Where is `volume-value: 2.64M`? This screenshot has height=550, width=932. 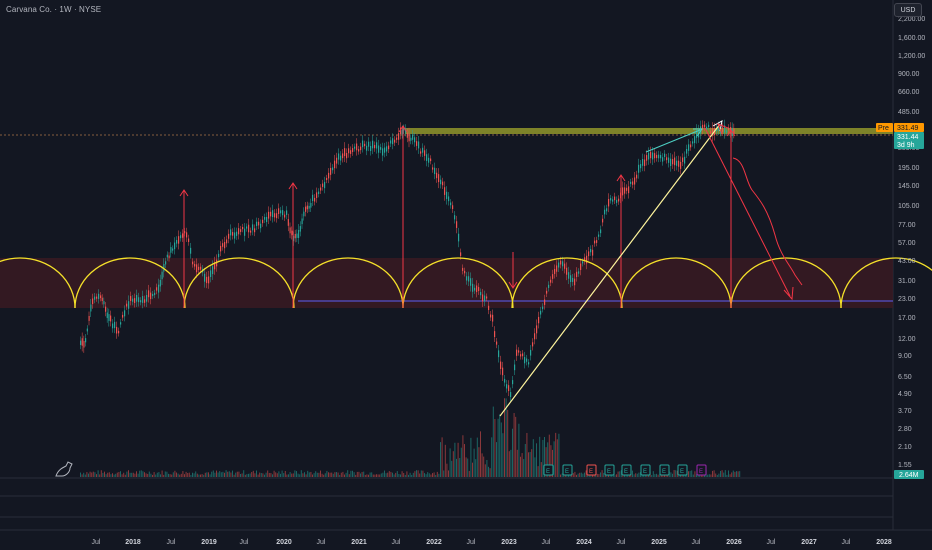 volume-value: 2.64M is located at coordinates (909, 475).